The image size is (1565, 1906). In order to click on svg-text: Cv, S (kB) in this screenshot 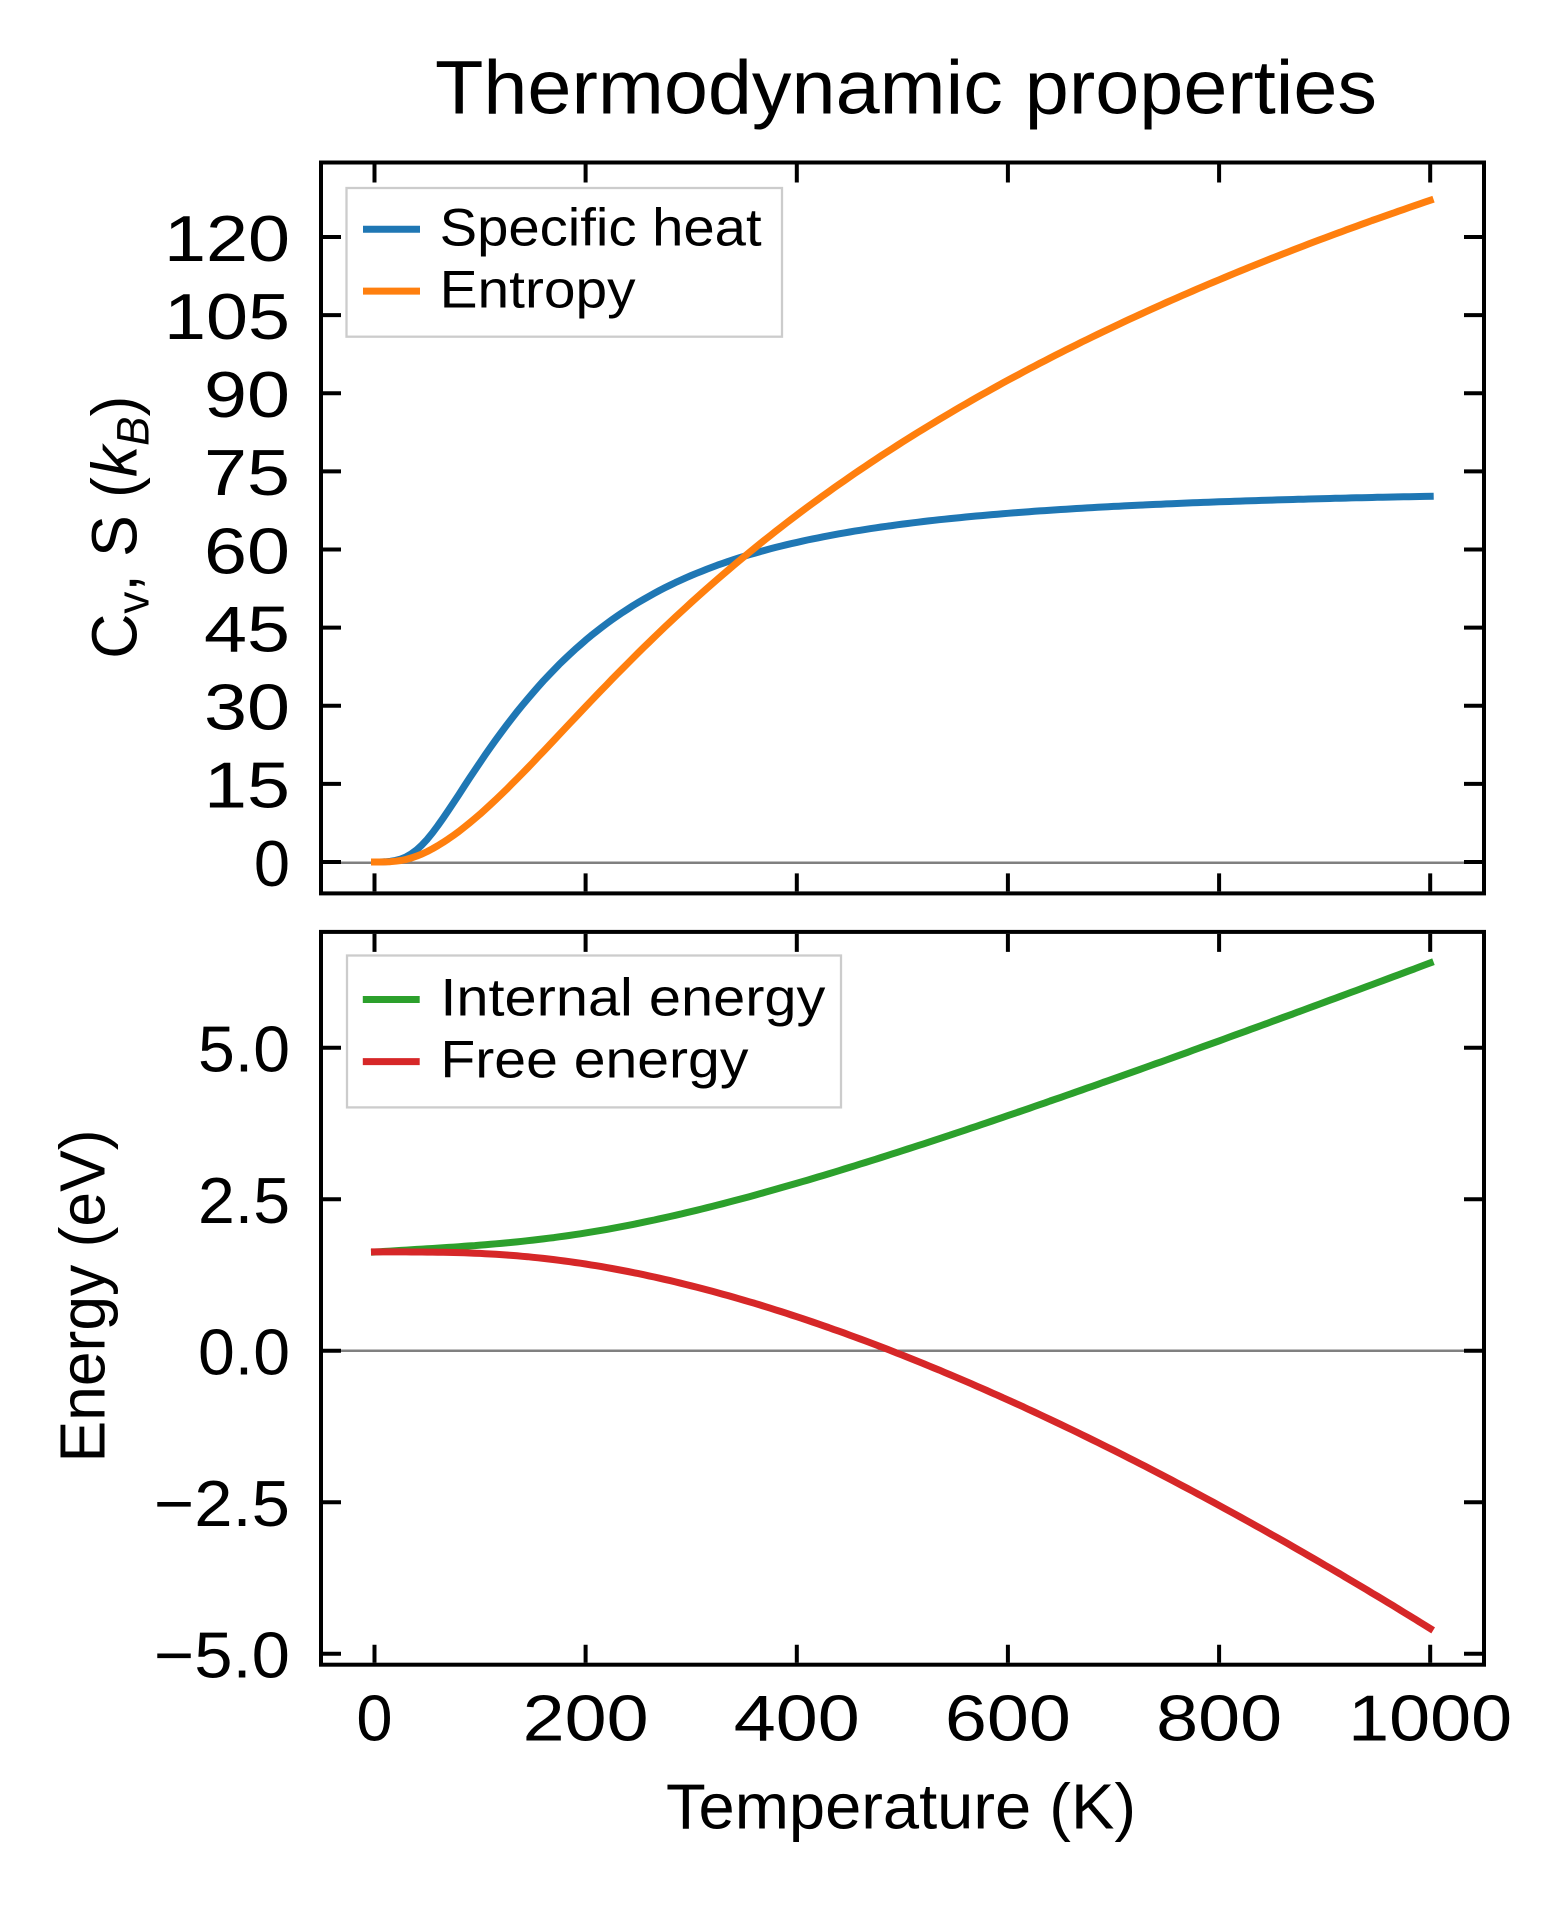, I will do `click(119, 527)`.